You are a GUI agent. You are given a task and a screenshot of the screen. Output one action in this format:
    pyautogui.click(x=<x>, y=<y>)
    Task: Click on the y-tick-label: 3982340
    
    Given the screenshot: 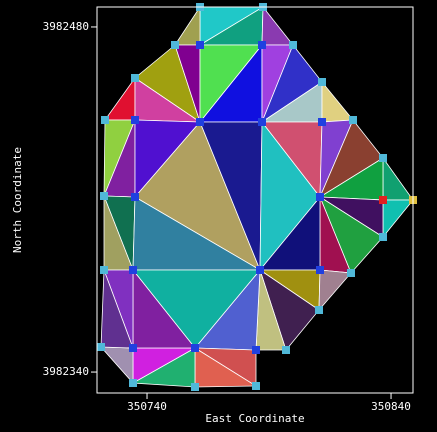 What is the action you would take?
    pyautogui.click(x=66, y=371)
    